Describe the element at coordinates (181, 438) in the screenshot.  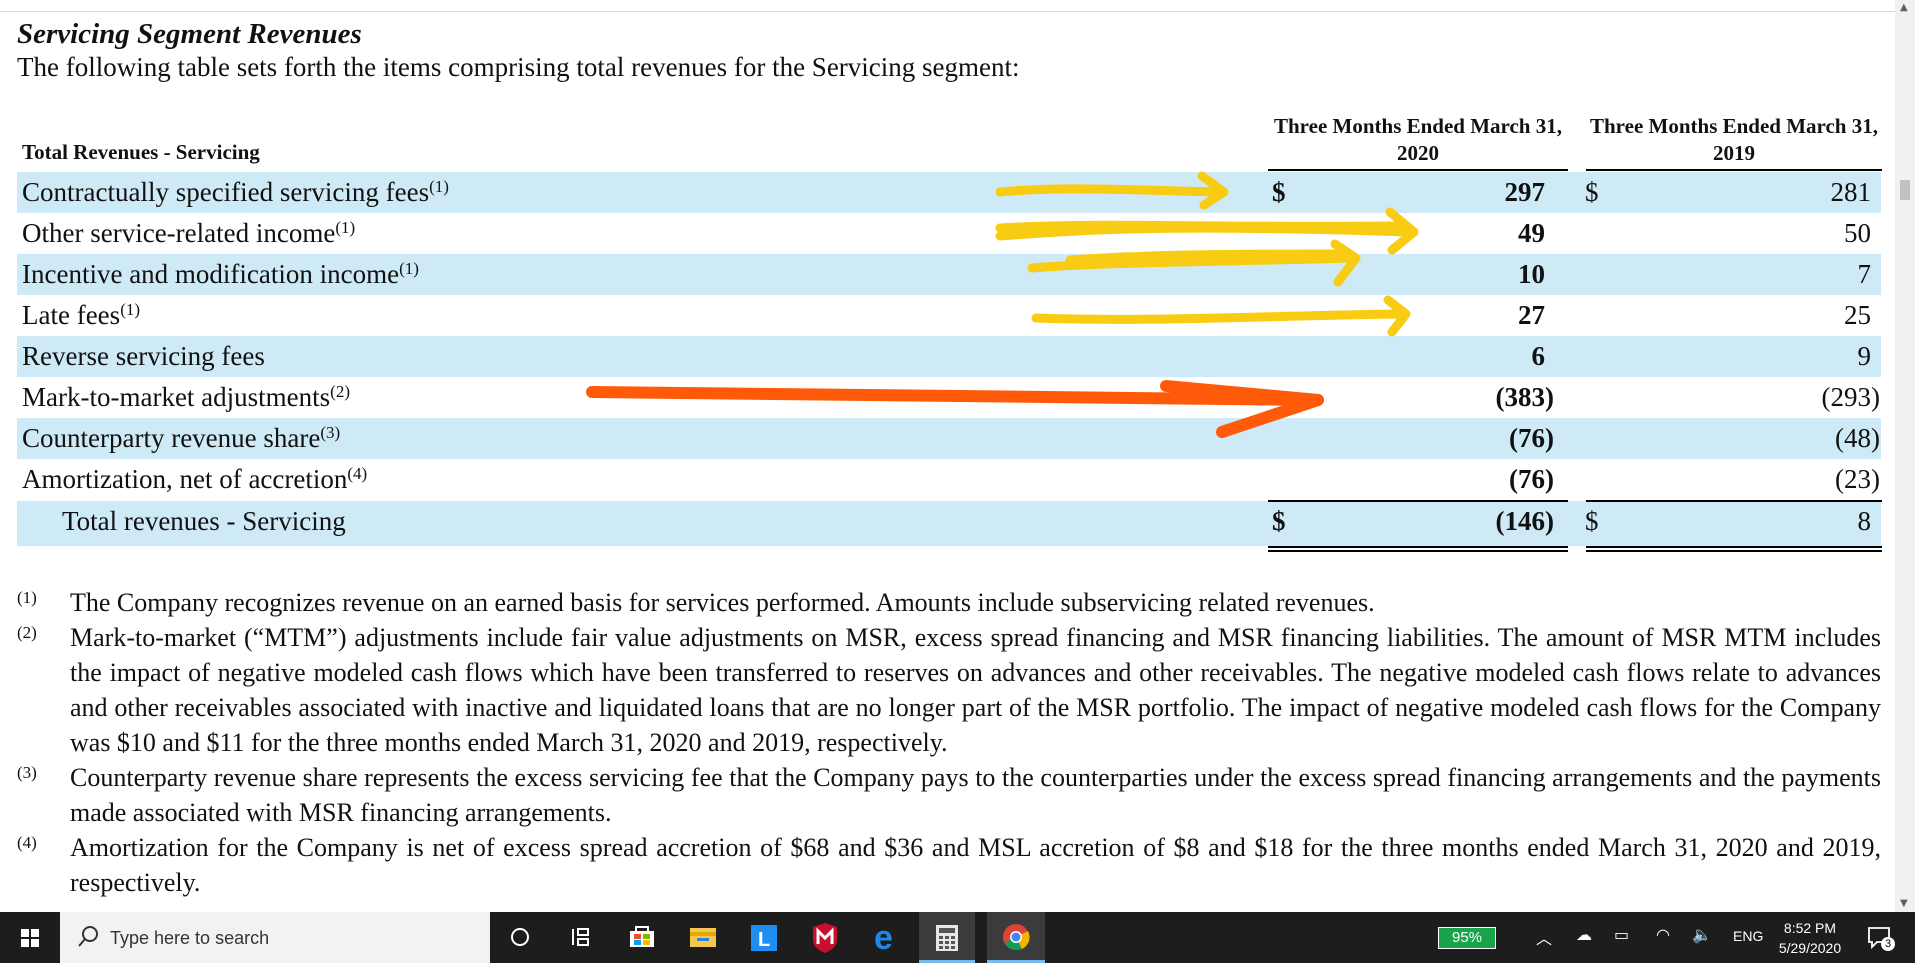
I see `row-label: Counterparty revenue share(3)` at that location.